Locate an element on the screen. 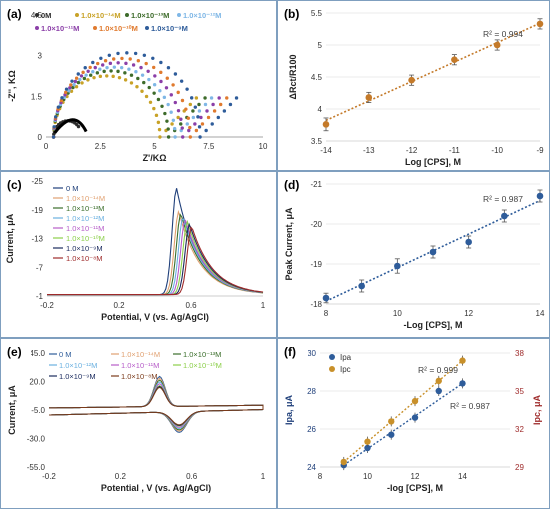 The height and width of the screenshot is (510, 550). x-tick-label: -0.2 is located at coordinates (49, 476).